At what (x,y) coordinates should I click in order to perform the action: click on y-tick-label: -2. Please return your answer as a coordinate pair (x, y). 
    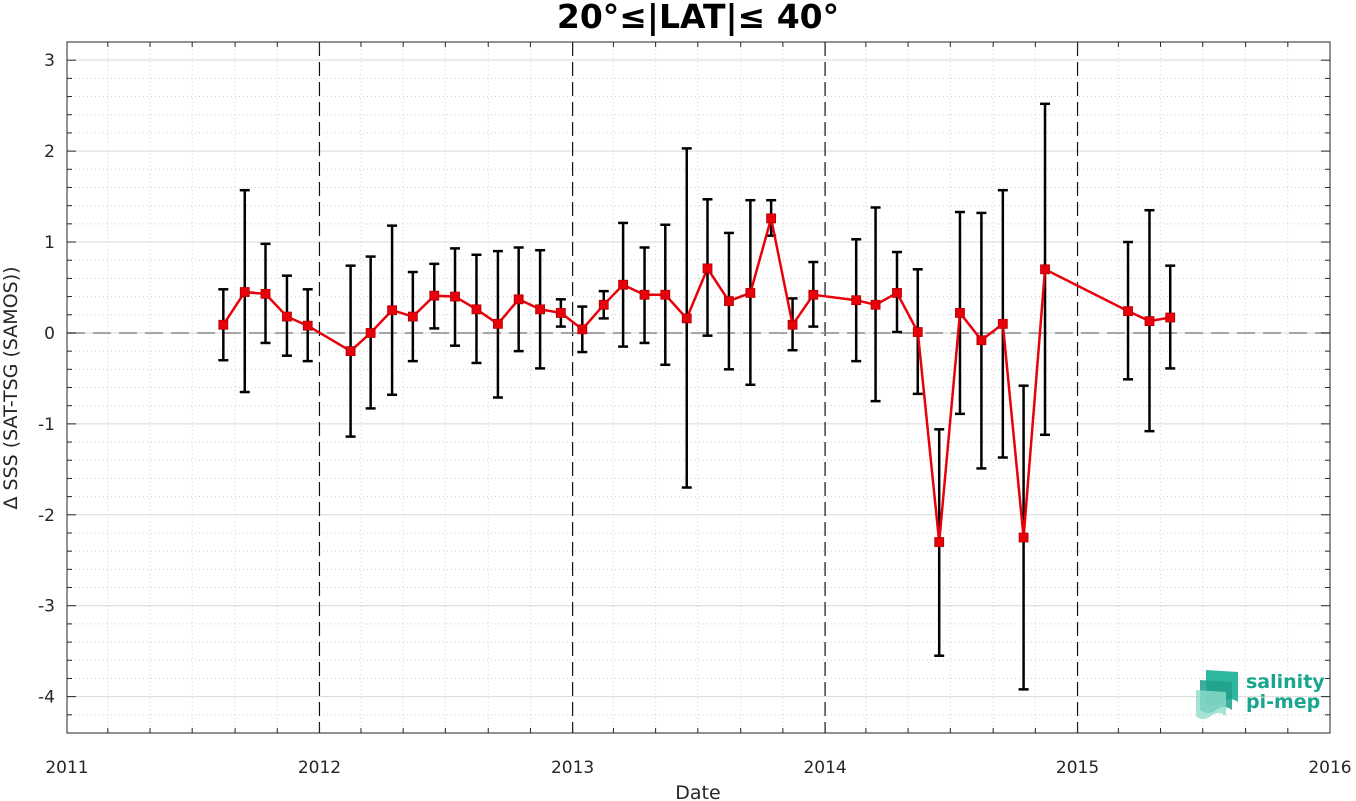
    Looking at the image, I should click on (46, 516).